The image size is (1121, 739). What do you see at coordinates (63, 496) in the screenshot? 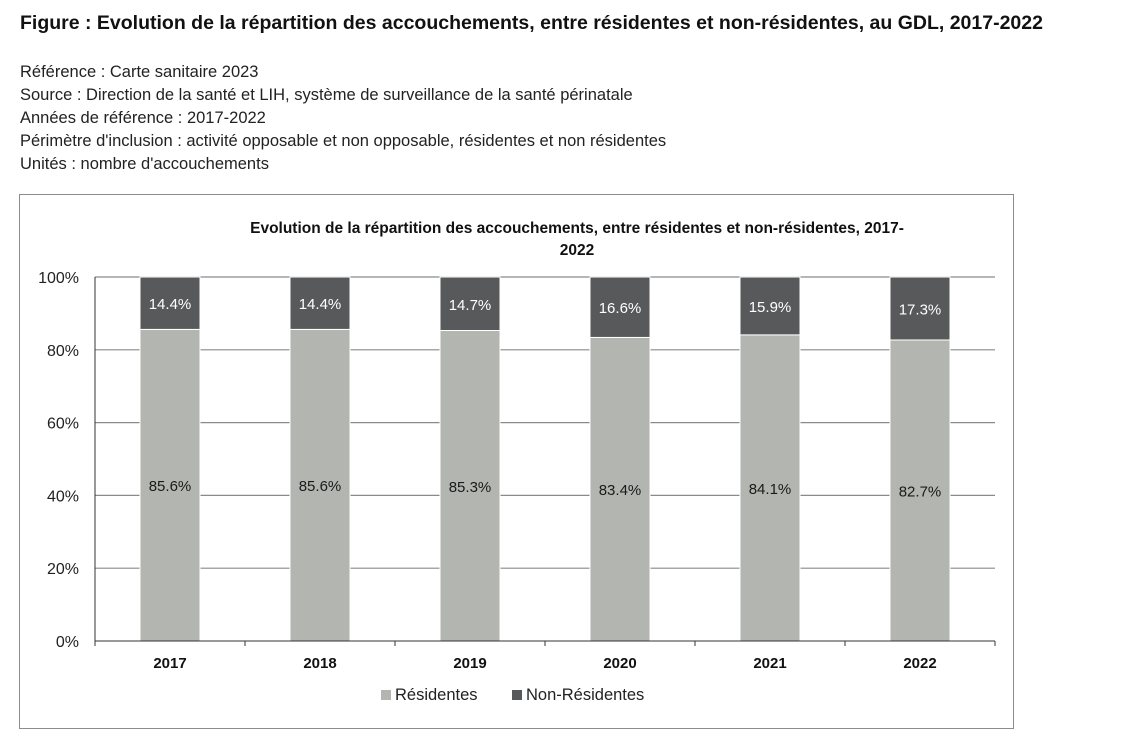
I see `y-tick-label: 40%` at bounding box center [63, 496].